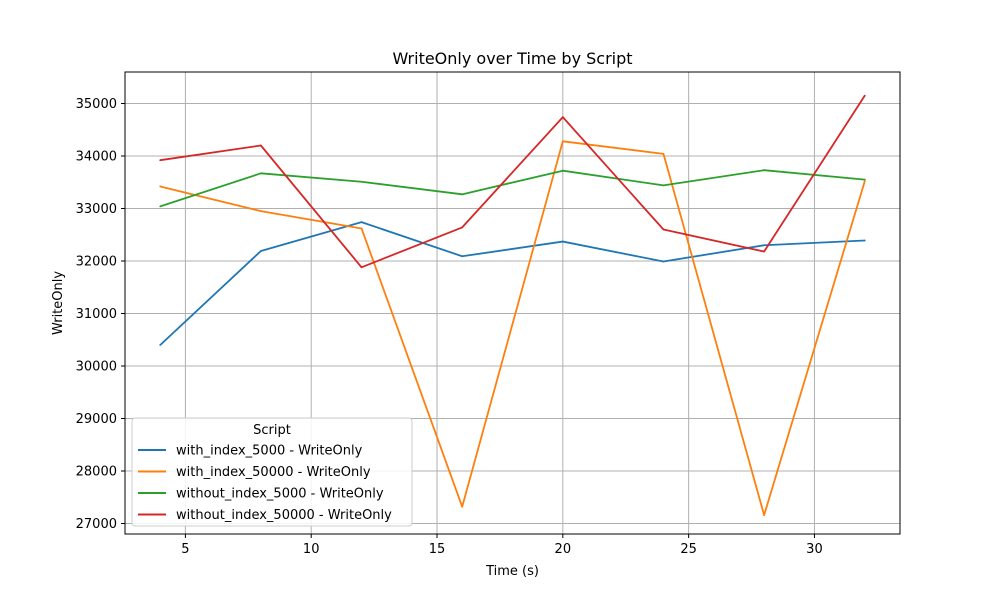 This screenshot has width=1000, height=600. I want to click on y-tick-label: 31000, so click(96, 314).